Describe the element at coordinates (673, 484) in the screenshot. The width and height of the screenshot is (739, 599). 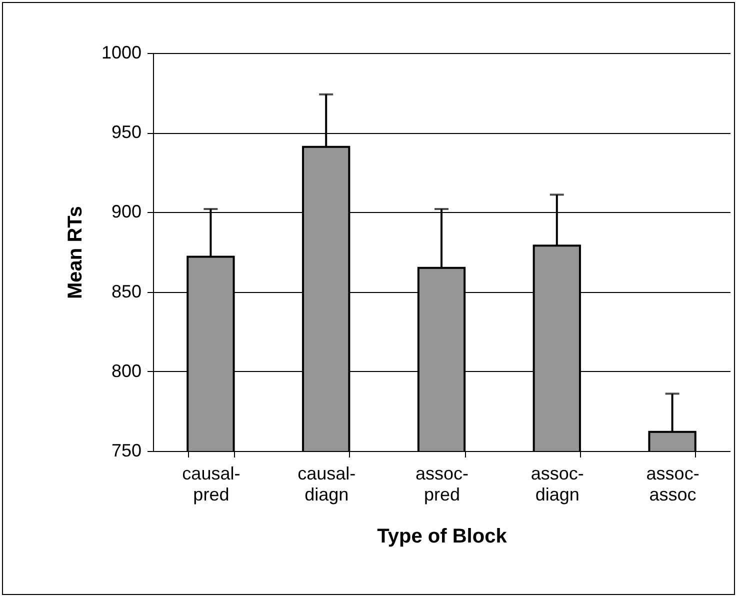
I see `x-tick-label: assoc-assoc` at that location.